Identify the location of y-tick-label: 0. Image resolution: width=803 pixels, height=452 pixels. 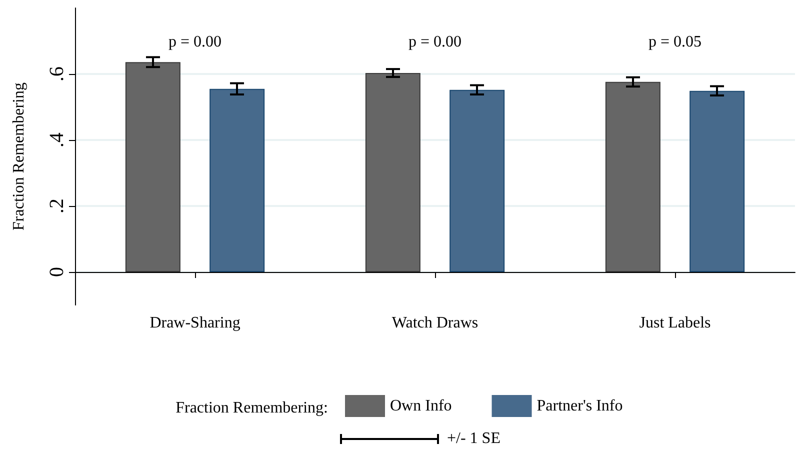
(57, 272).